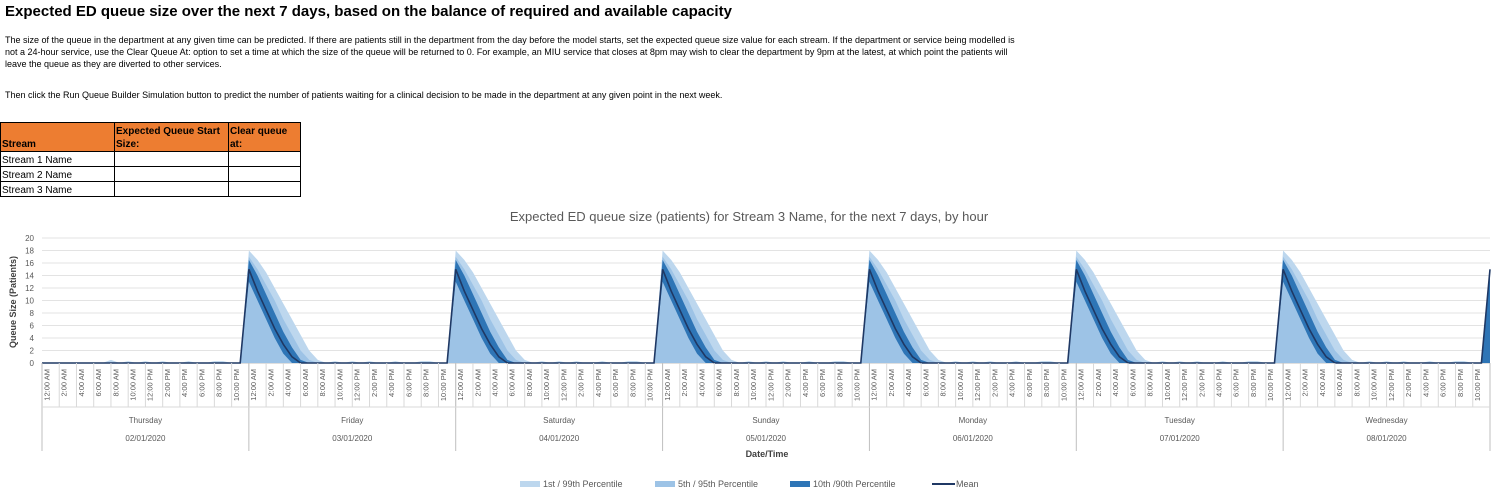  Describe the element at coordinates (171, 137) in the screenshot. I see `header-start-size: Expected Queue Start Size:` at that location.